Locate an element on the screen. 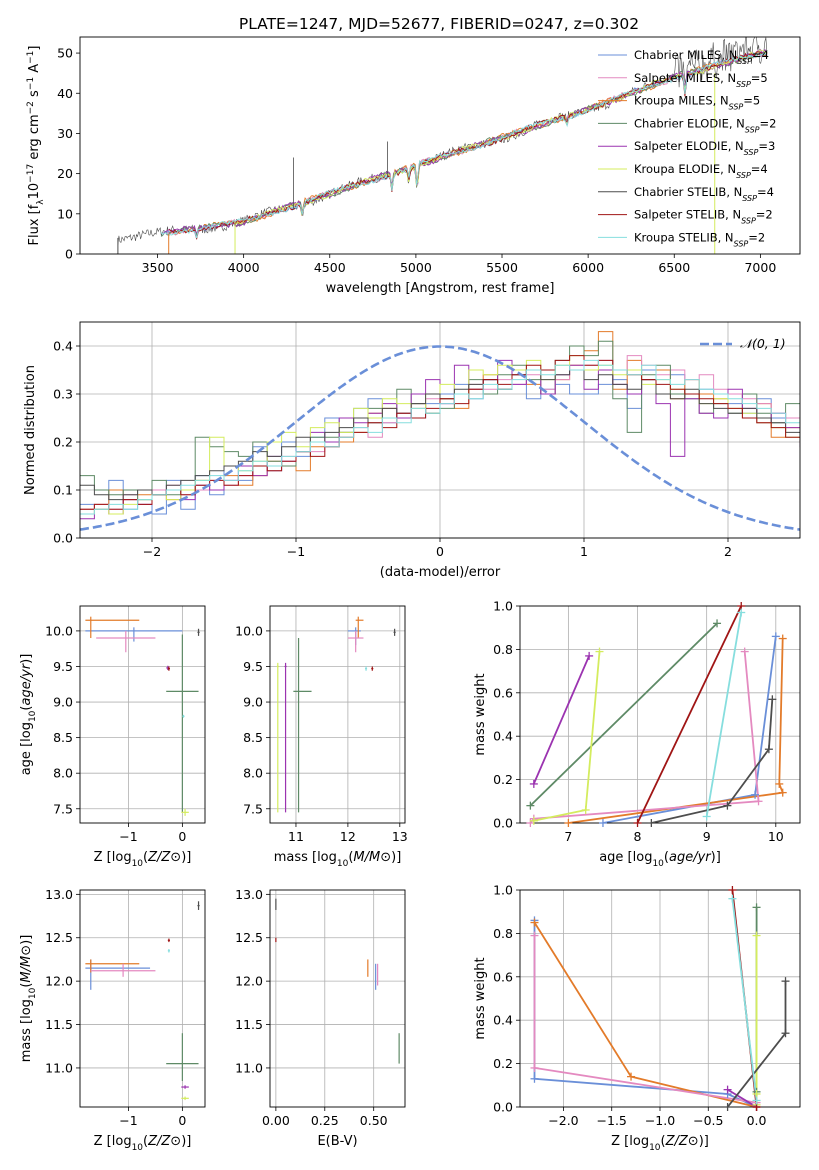  legend-label: Salpeter STELIB, NSSP=2 is located at coordinates (703, 217).